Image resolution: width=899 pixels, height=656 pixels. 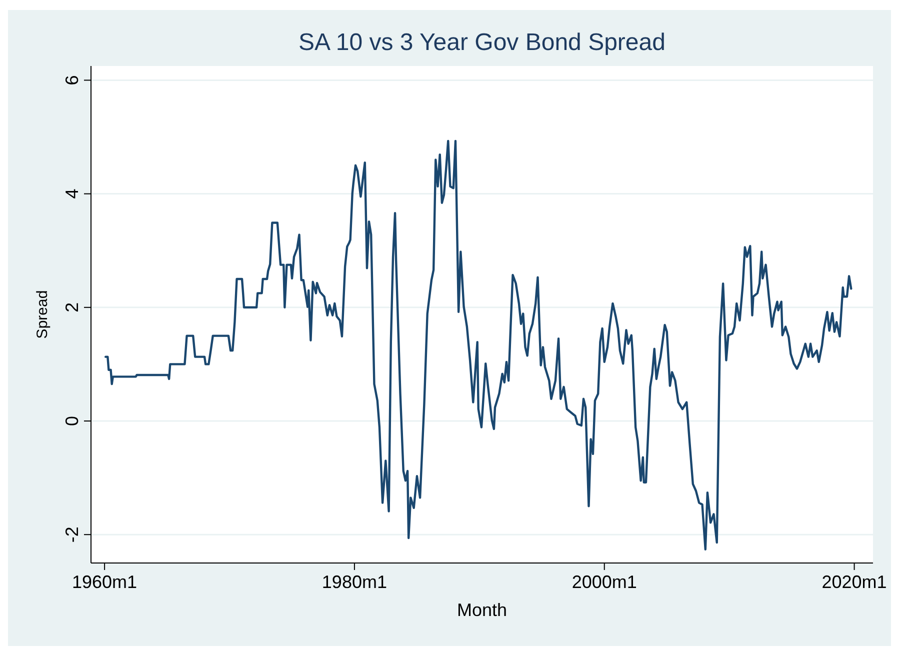 I want to click on x-tick-label: 2020m1, so click(x=854, y=582).